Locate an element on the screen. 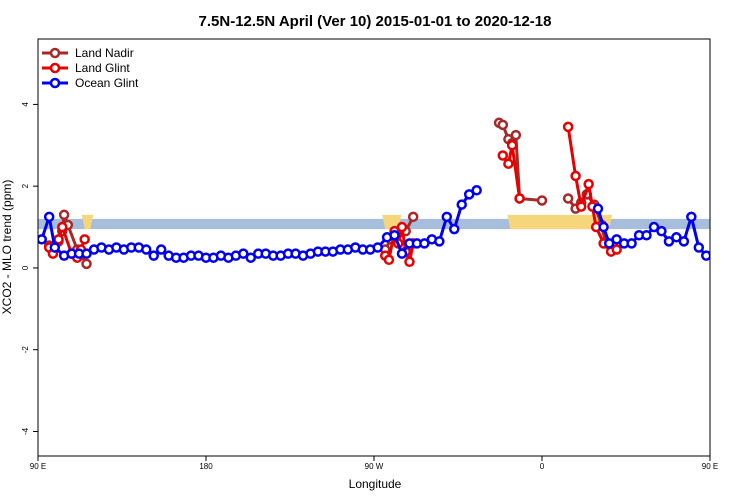 Image resolution: width=750 pixels, height=500 pixels. y-tick-label: -2 is located at coordinates (25, 350).